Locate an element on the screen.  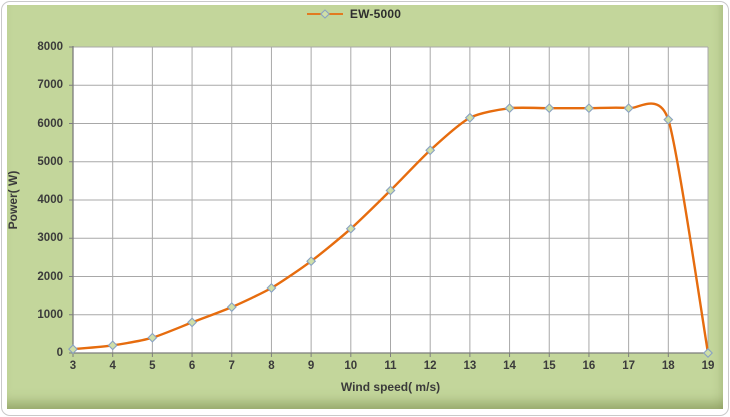
y-tick-label: 3000 is located at coordinates (50, 238).